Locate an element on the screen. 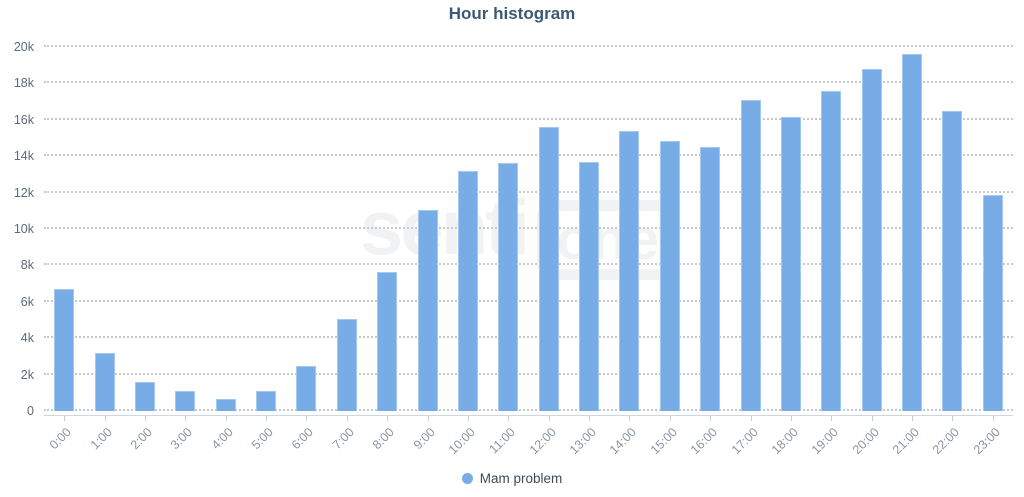  y-axis-label: 4k is located at coordinates (27, 338).